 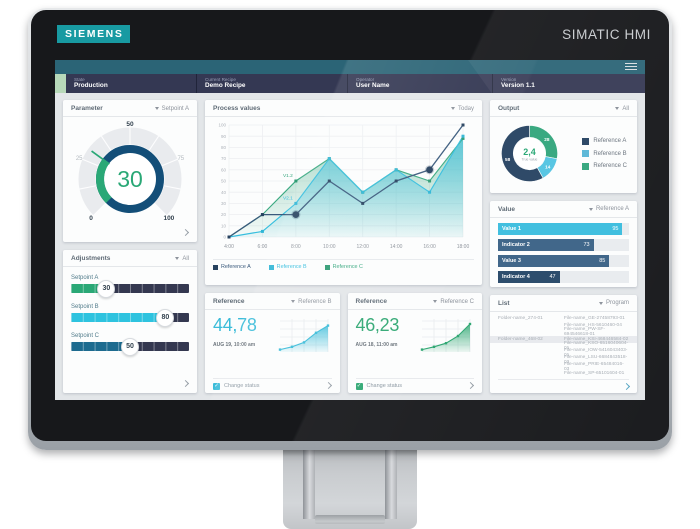 I want to click on svg-text: 10:00, so click(x=329, y=247).